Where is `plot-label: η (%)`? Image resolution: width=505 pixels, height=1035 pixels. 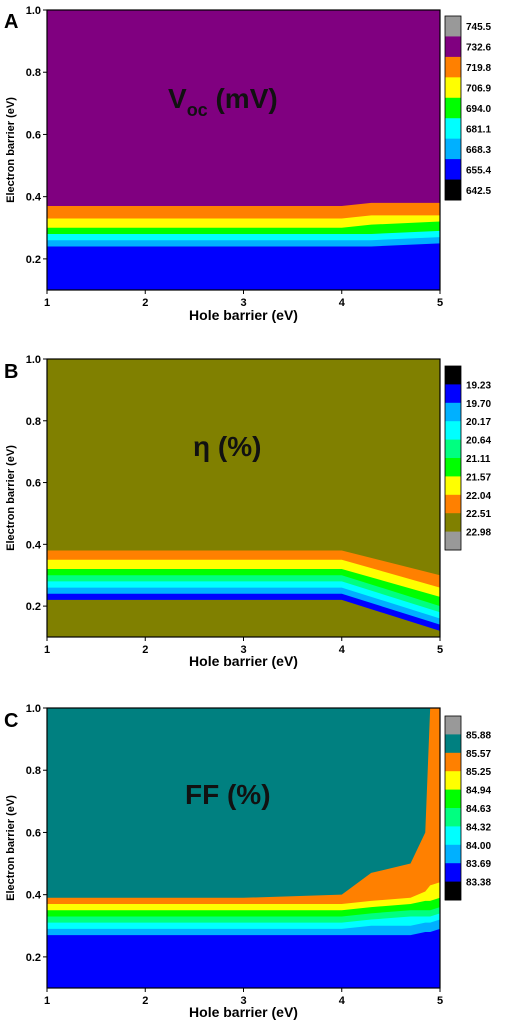
plot-label: η (%) is located at coordinates (227, 446).